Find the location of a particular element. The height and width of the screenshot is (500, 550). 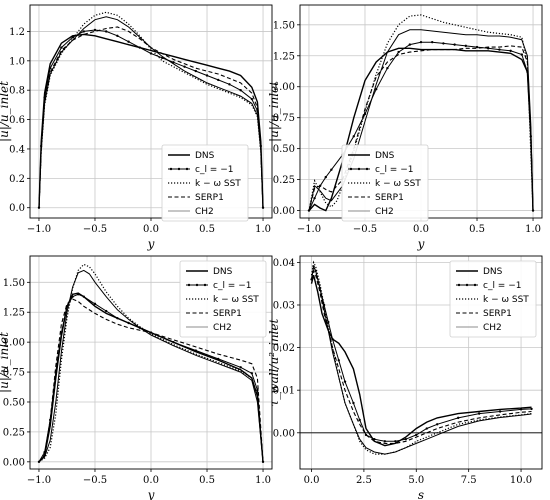

y-tick-label: 1.50 is located at coordinates (14, 283).